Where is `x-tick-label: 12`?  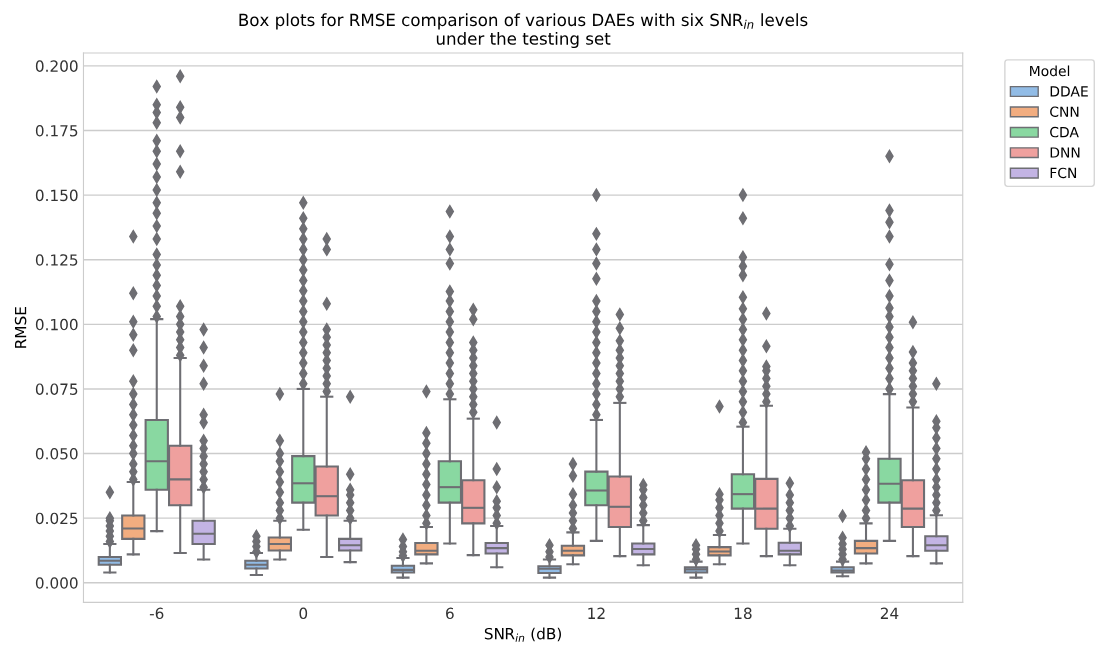 x-tick-label: 12 is located at coordinates (596, 613).